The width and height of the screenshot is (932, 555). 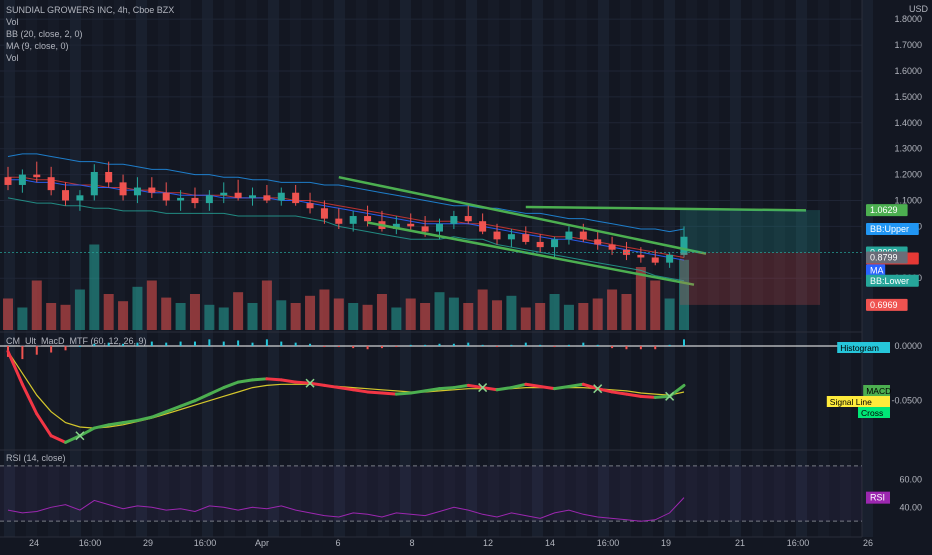 What do you see at coordinates (411, 543) in the screenshot?
I see `time-tick-label: 8` at bounding box center [411, 543].